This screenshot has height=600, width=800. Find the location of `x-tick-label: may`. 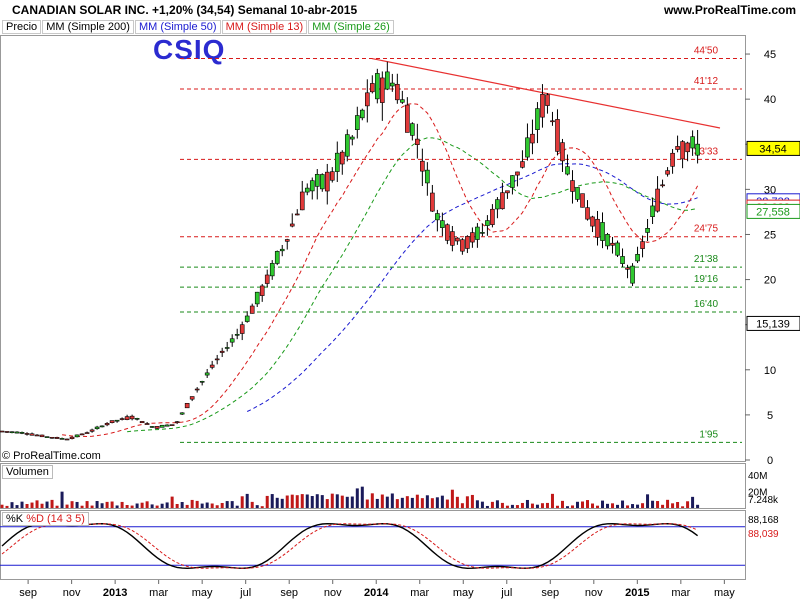

x-tick-label: may is located at coordinates (202, 593).